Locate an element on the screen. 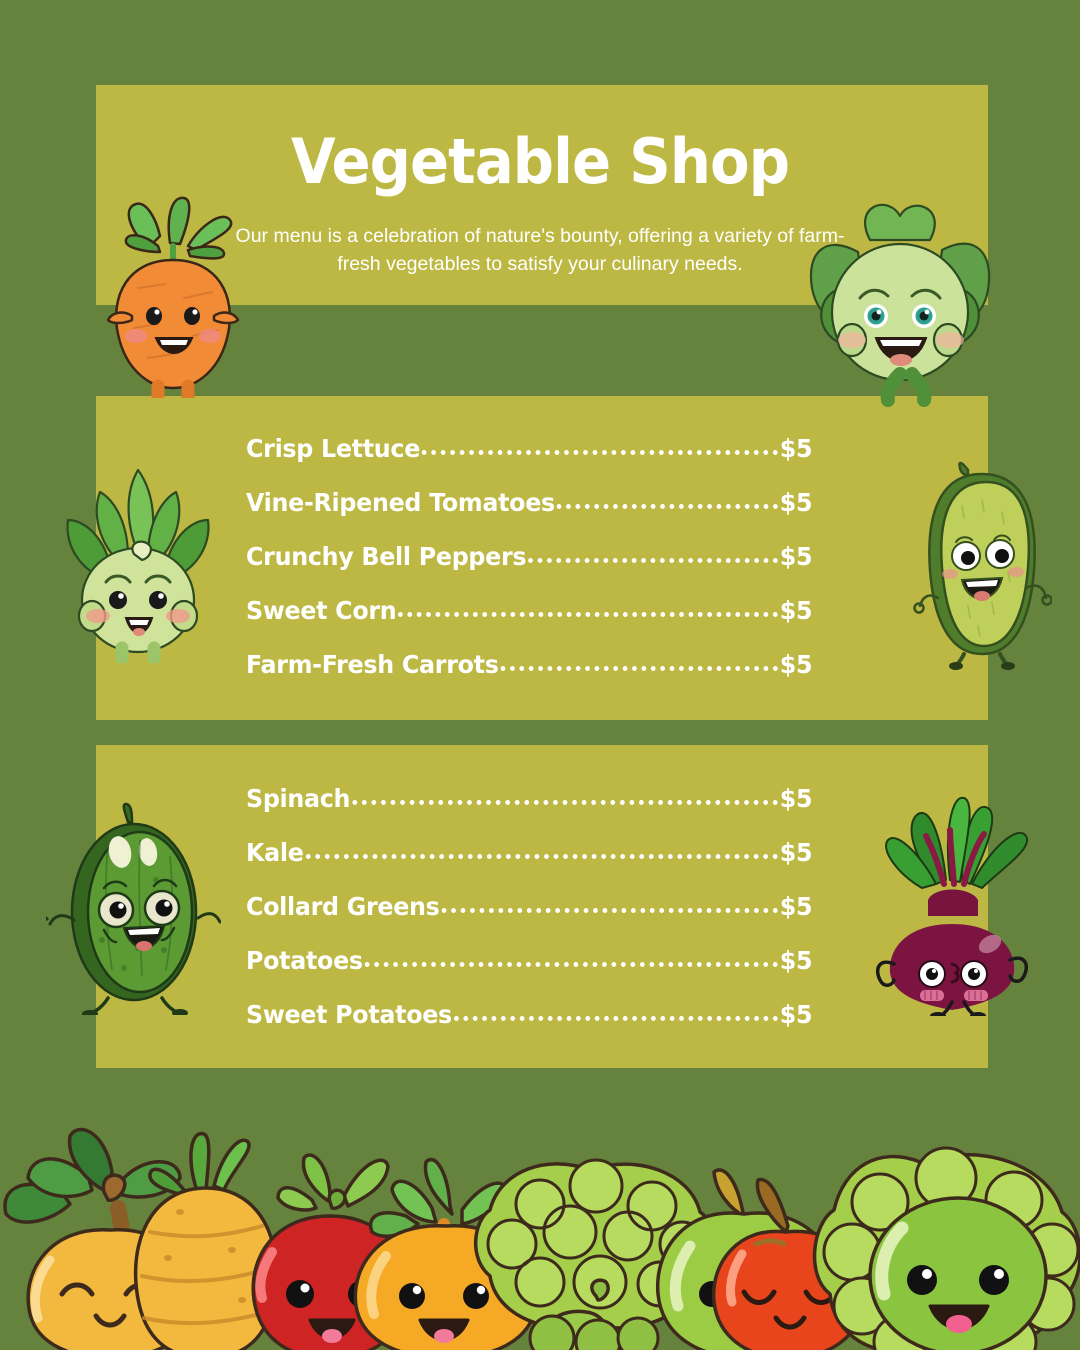  menu-item: Sweet Potatoes $5 is located at coordinates (529, 1027).